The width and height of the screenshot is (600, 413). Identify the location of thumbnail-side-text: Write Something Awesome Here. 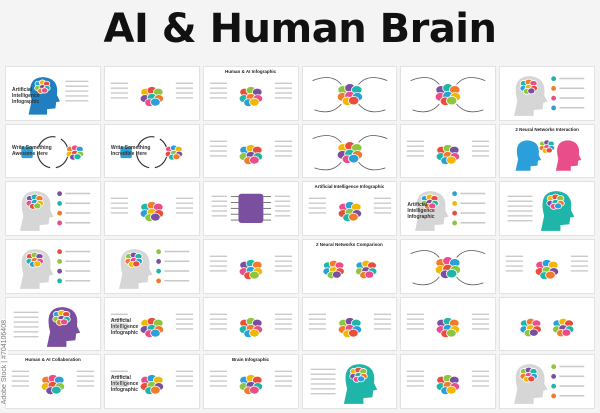
(32, 150).